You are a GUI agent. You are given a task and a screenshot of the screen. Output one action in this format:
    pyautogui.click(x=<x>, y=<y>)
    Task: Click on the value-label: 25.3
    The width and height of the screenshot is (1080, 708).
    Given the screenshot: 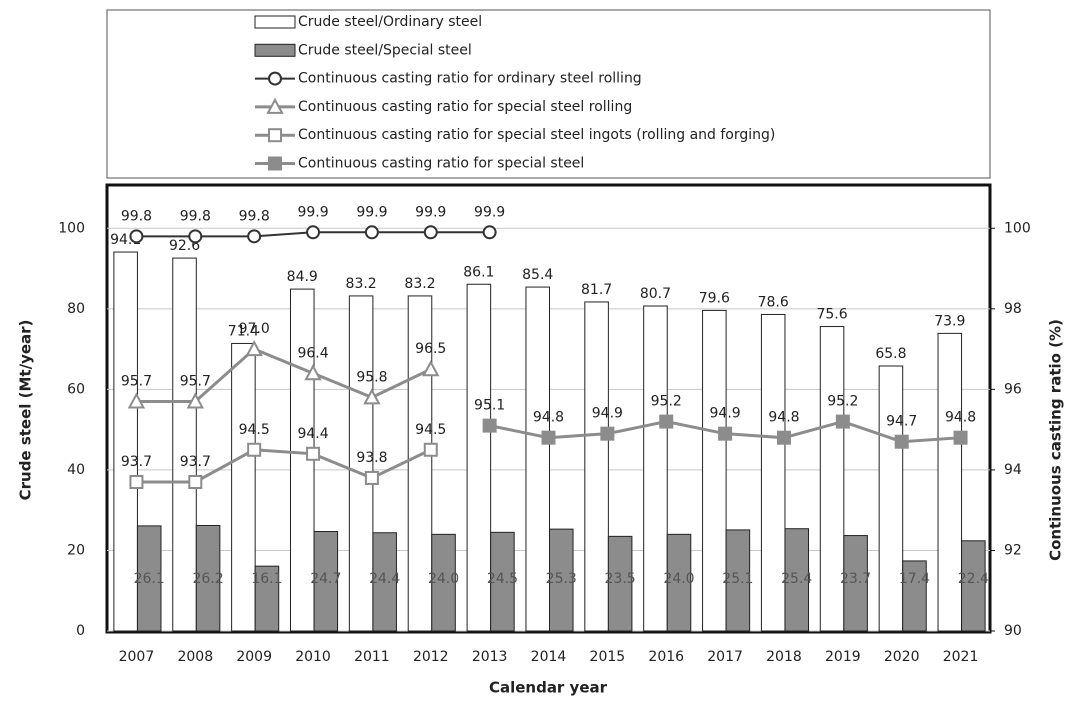 What is the action you would take?
    pyautogui.click(x=561, y=579)
    